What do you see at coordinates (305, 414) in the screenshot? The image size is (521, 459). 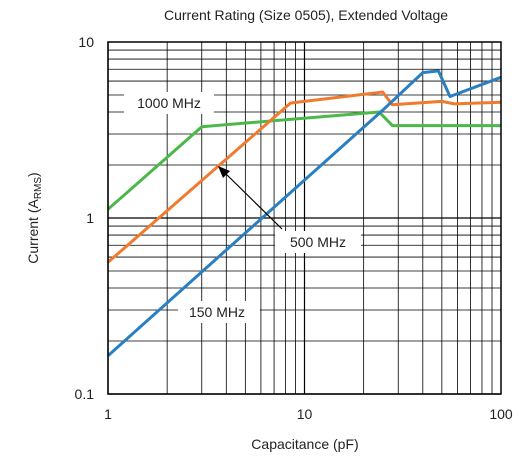 I see `x-tick-label: 10` at bounding box center [305, 414].